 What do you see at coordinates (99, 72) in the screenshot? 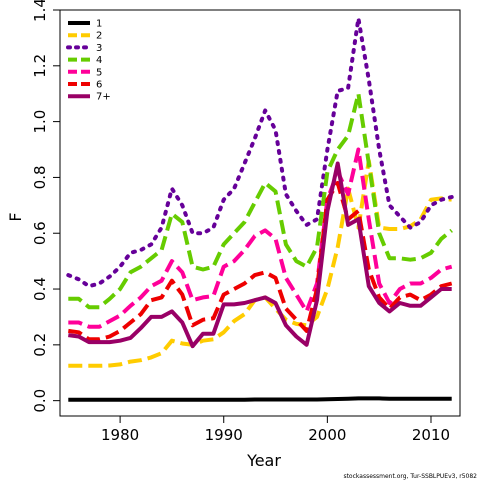
I see `legend-label: 5` at bounding box center [99, 72].